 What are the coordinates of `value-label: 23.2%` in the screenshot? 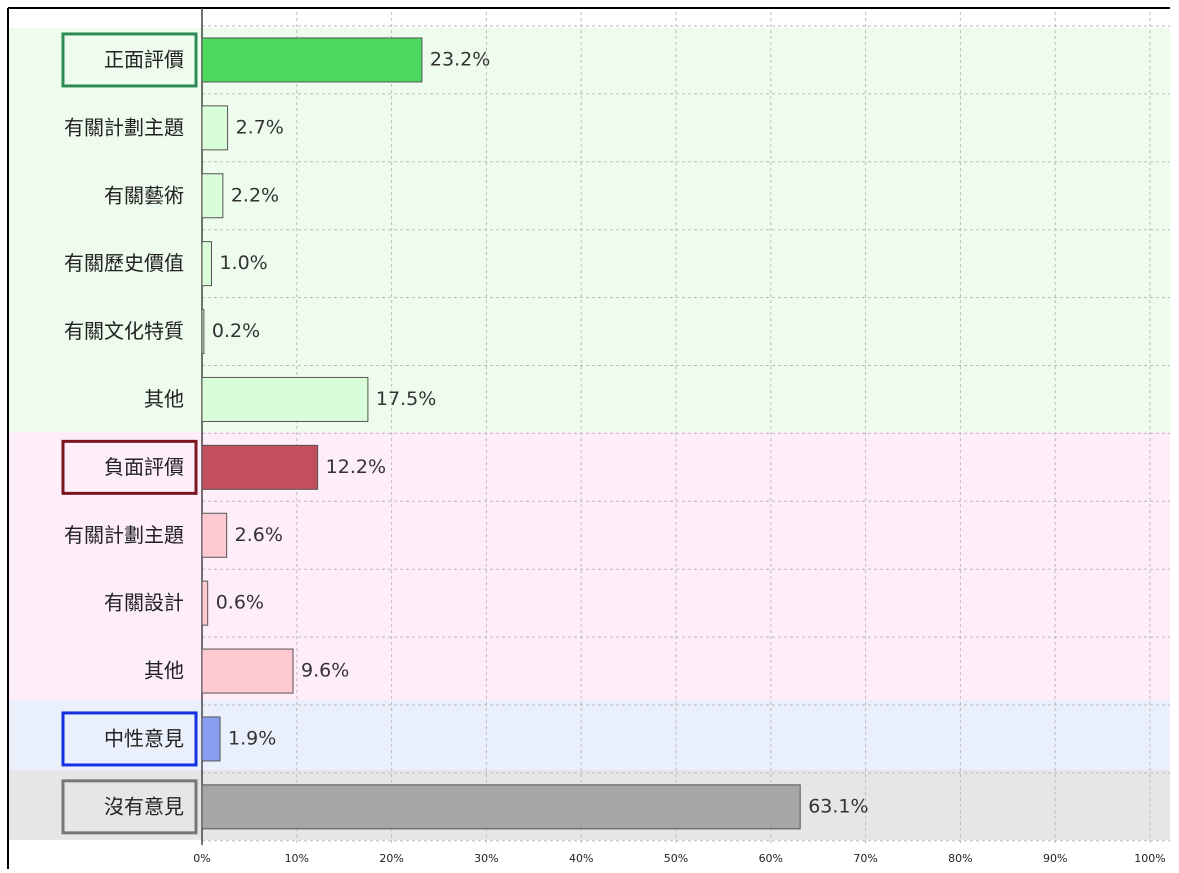 It's located at (460, 59).